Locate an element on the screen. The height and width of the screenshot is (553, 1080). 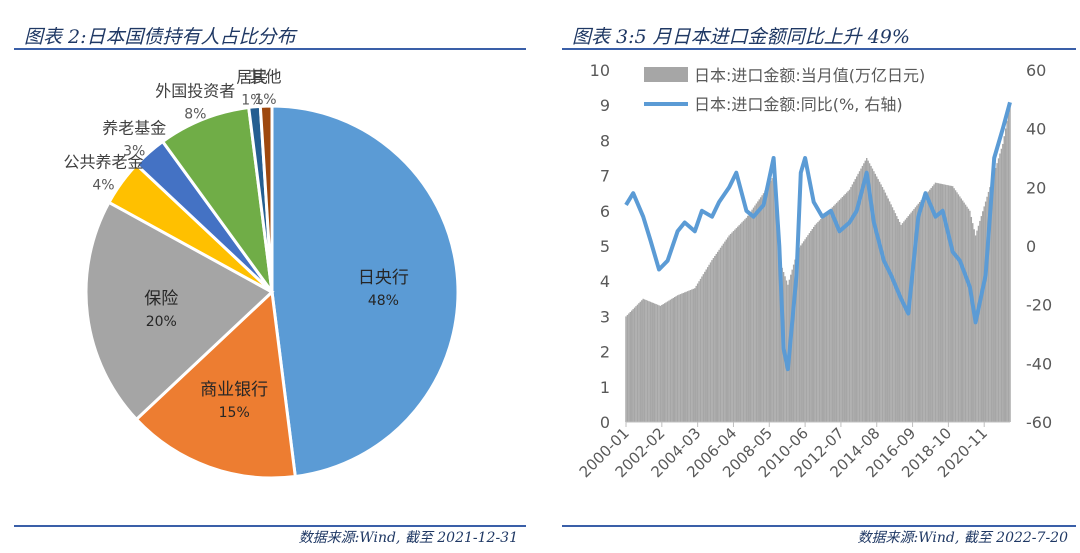
left-chart-title: 图表 2:日本国债持有人占比分布 is located at coordinates (160, 37).